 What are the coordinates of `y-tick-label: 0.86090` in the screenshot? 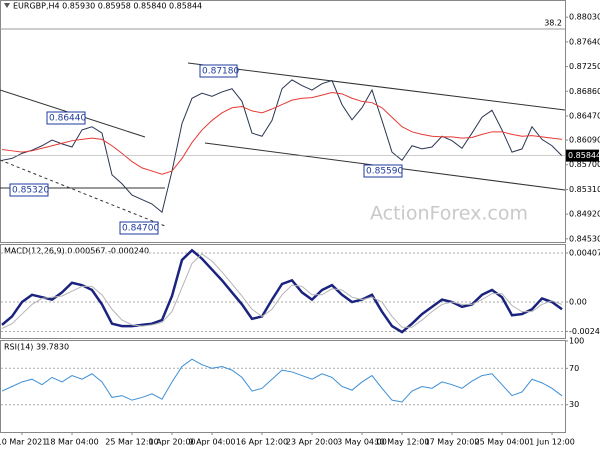 It's located at (584, 140).